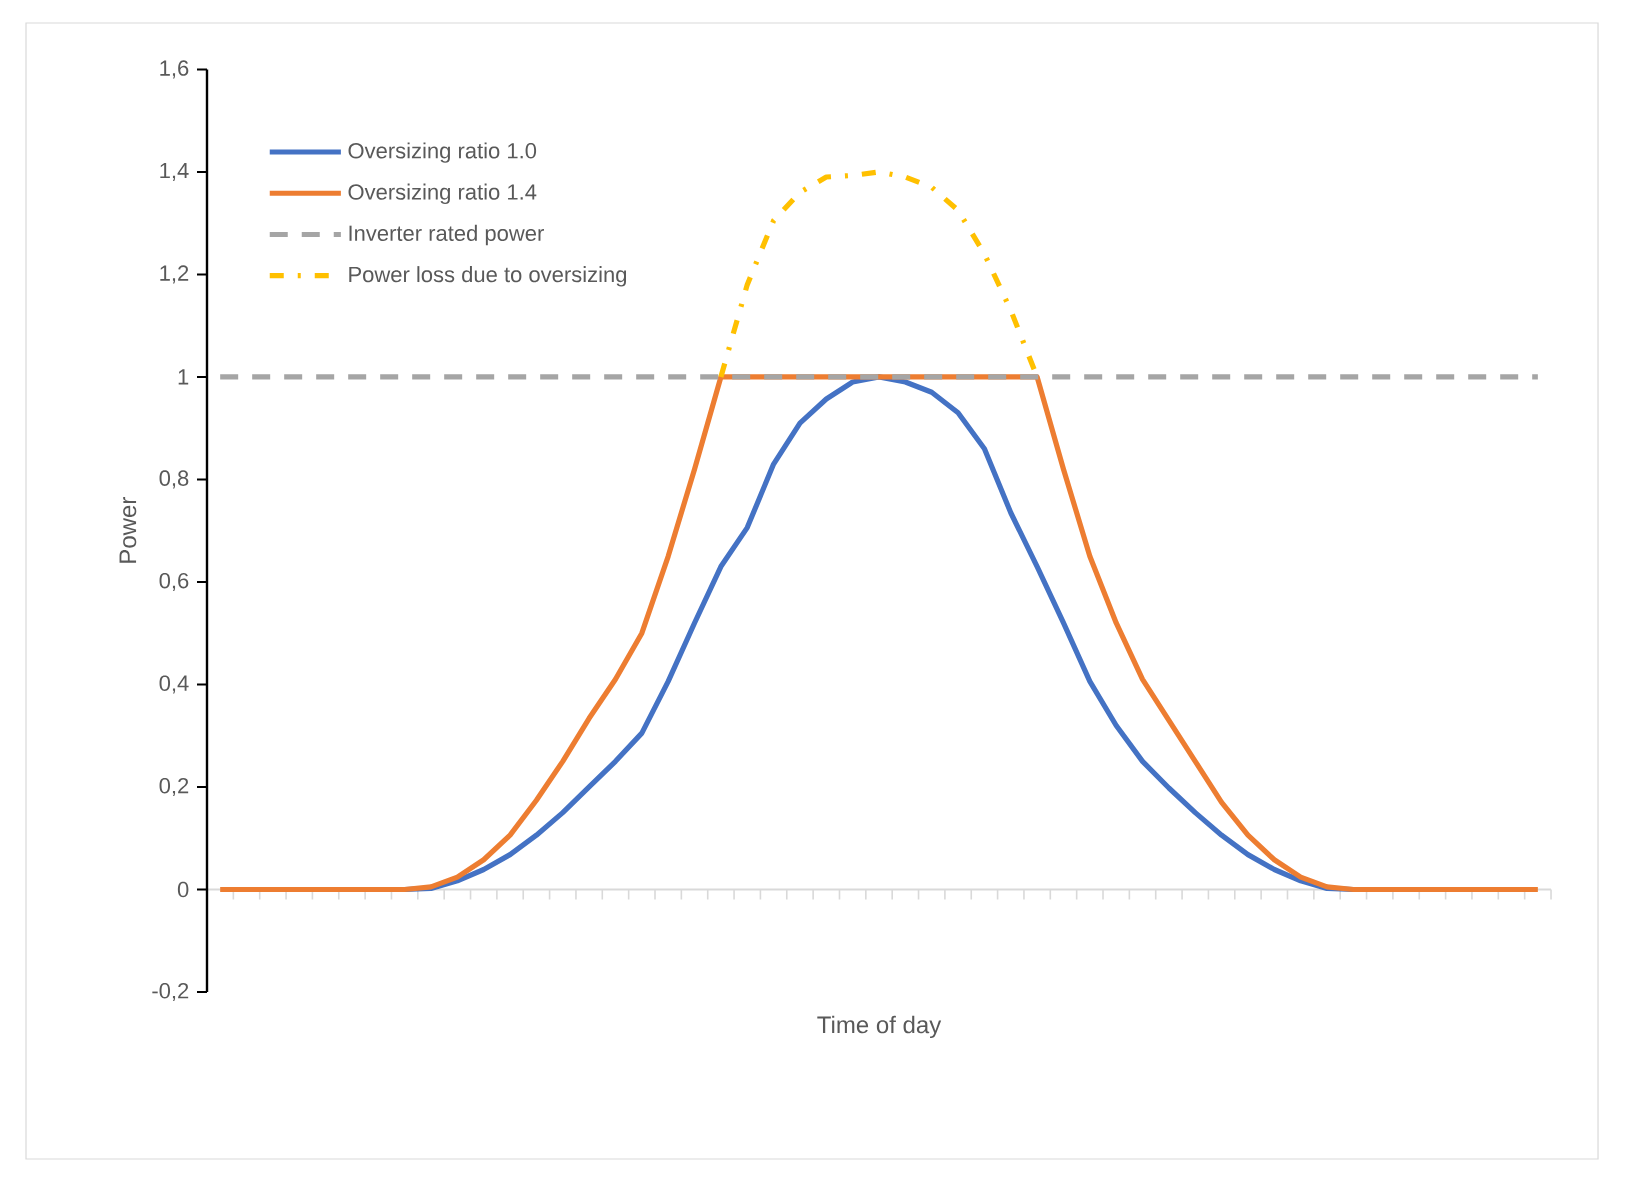  I want to click on y-tick-label: 1,2, so click(174, 274).